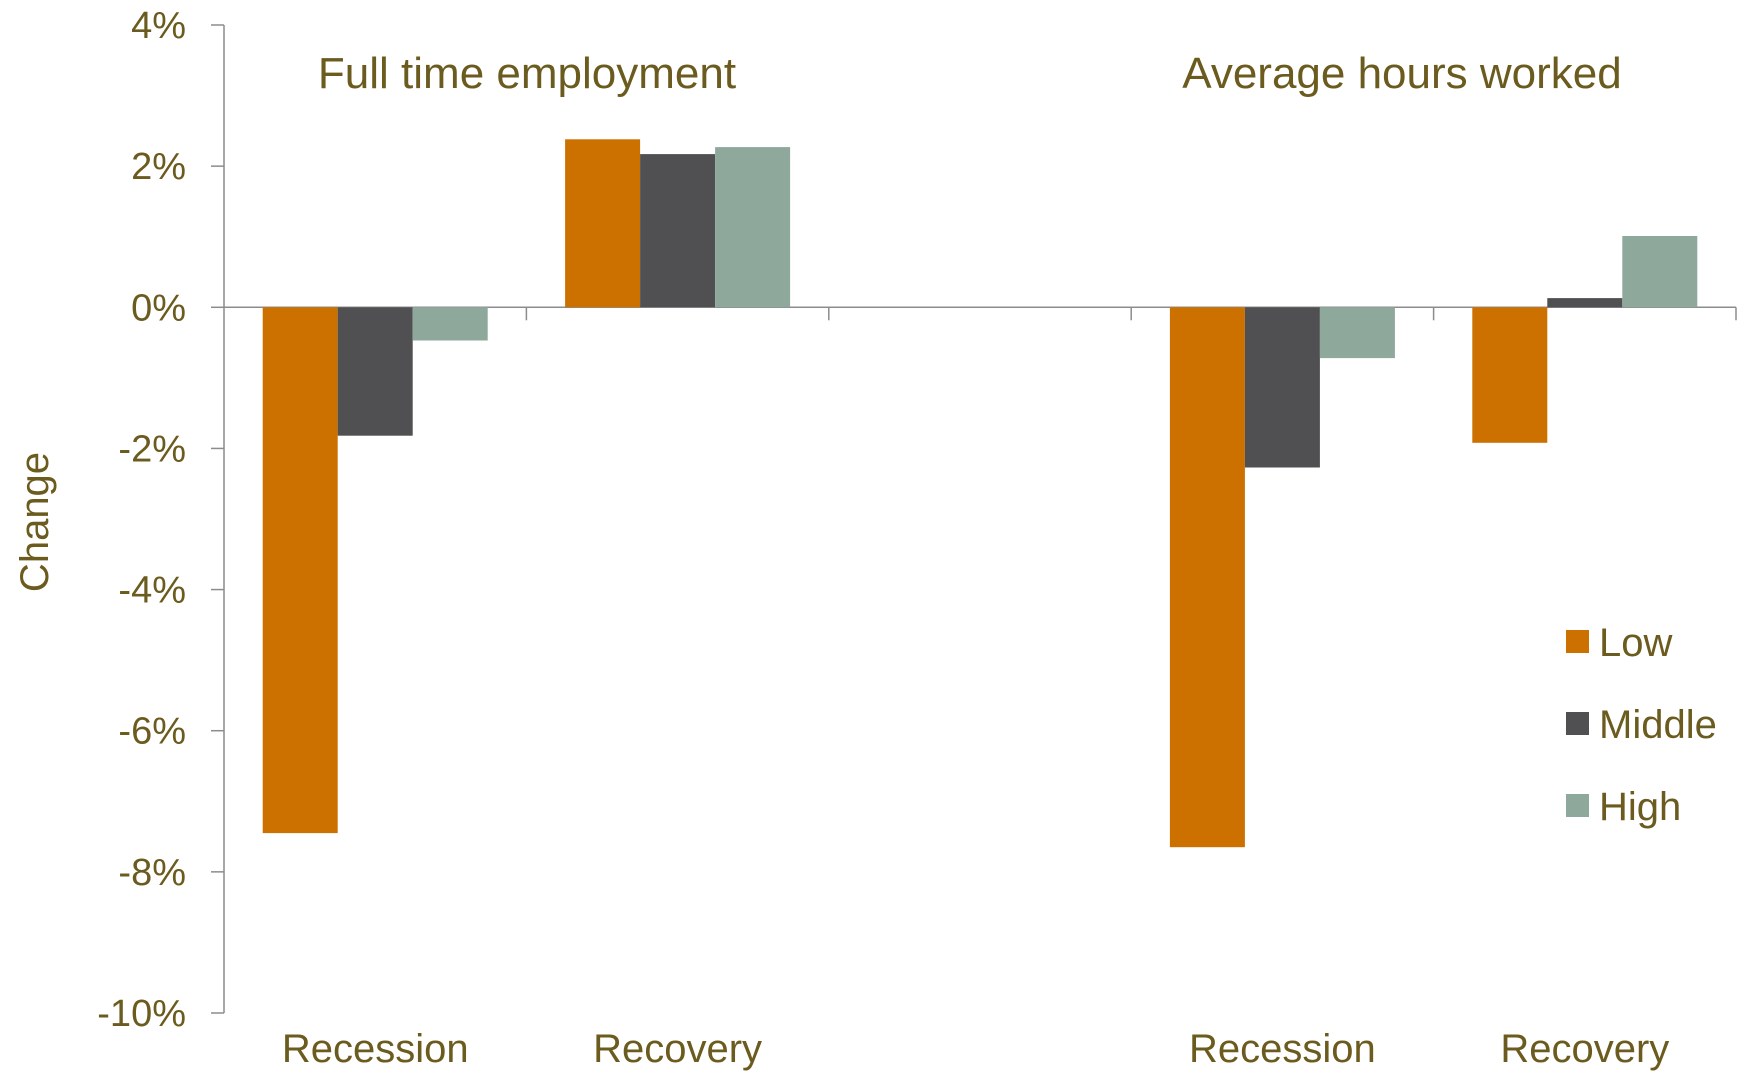 The image size is (1742, 1073). Describe the element at coordinates (1635, 643) in the screenshot. I see `legend-label-low: Low` at that location.